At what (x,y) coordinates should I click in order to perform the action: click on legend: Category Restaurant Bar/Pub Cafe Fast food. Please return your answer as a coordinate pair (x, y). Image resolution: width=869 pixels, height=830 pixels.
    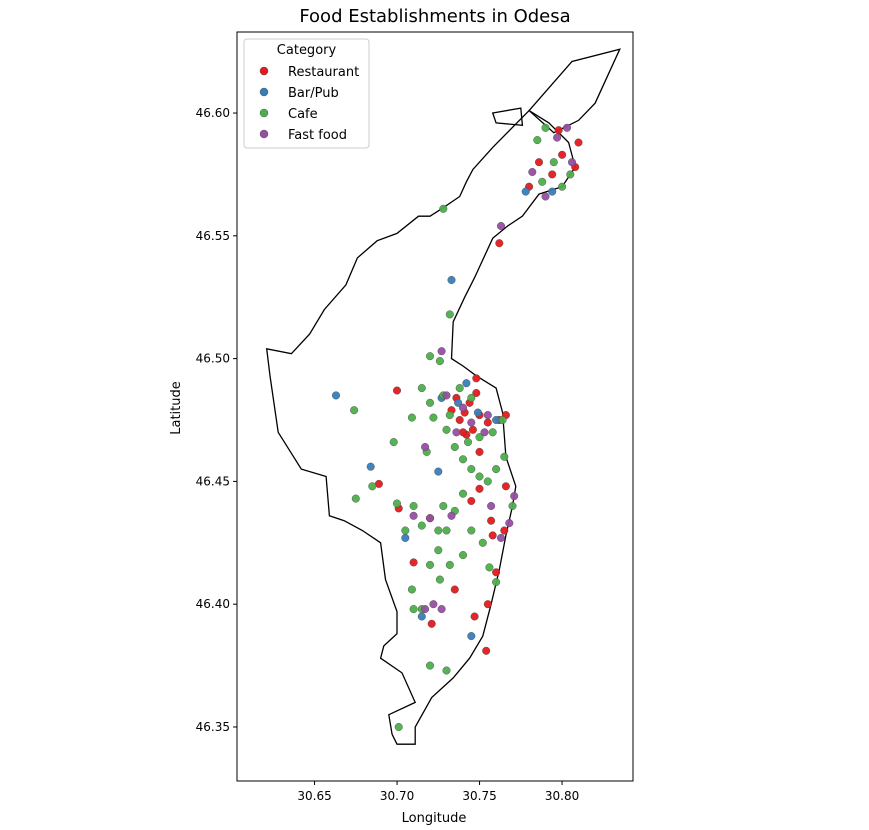
    Looking at the image, I should click on (306, 93).